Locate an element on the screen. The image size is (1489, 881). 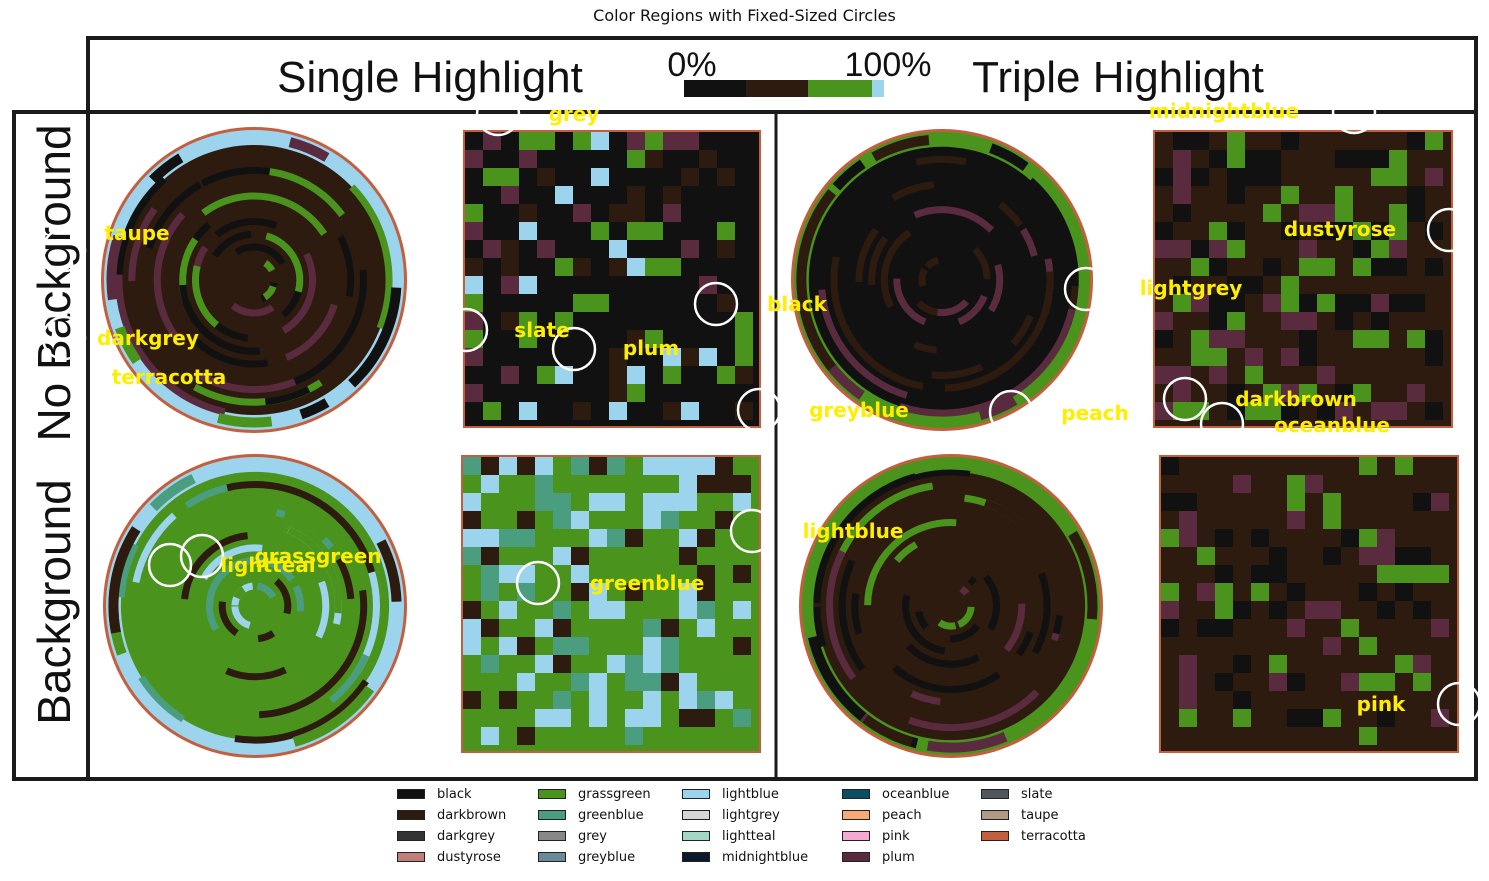
scale-max: 100% is located at coordinates (888, 65).